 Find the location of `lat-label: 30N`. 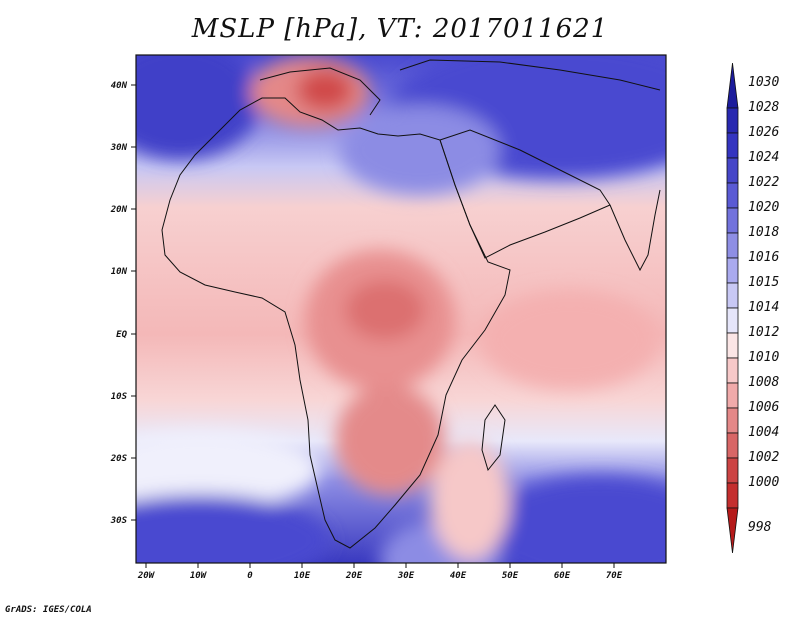

lat-label: 30N is located at coordinates (119, 148).